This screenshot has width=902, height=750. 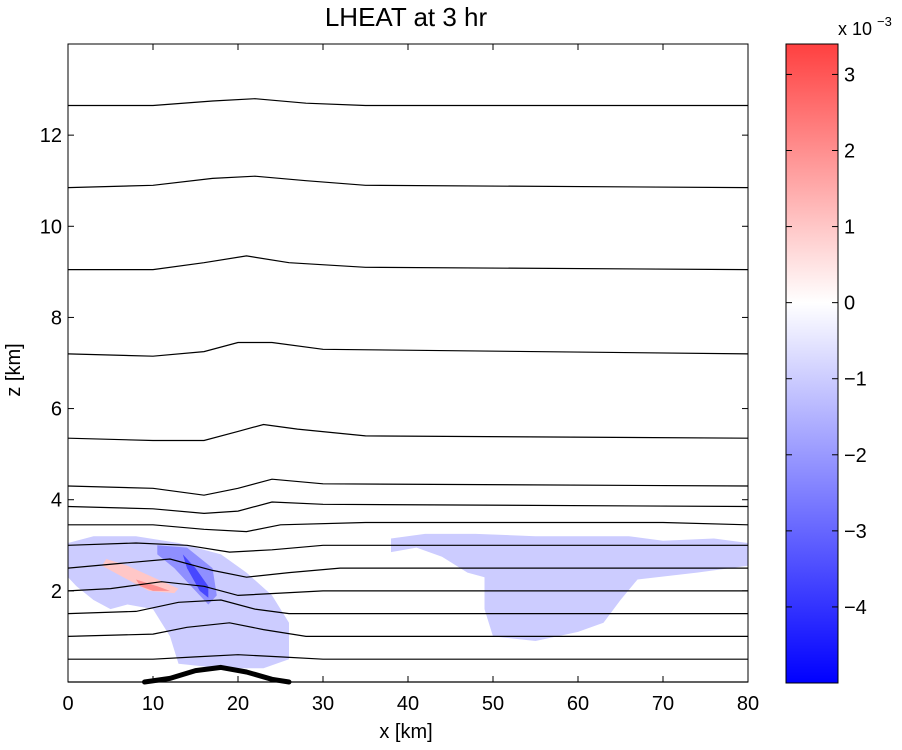 What do you see at coordinates (855, 532) in the screenshot?
I see `colorbar-tick-label: −3` at bounding box center [855, 532].